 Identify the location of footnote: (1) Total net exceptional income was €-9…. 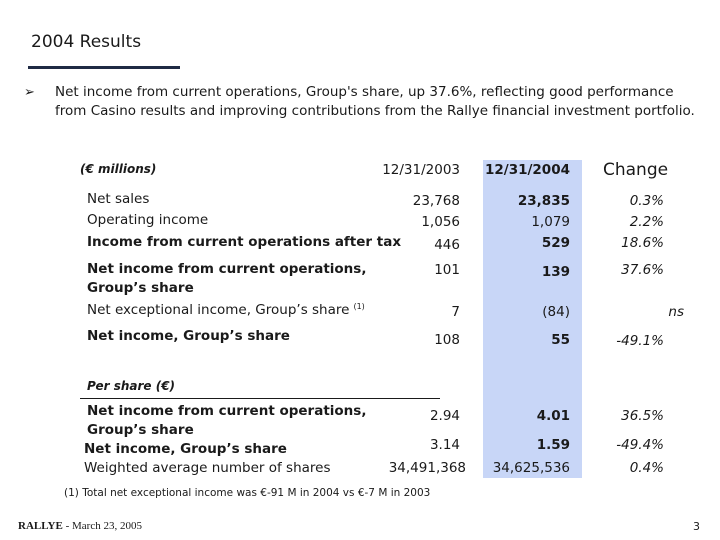
(247, 493).